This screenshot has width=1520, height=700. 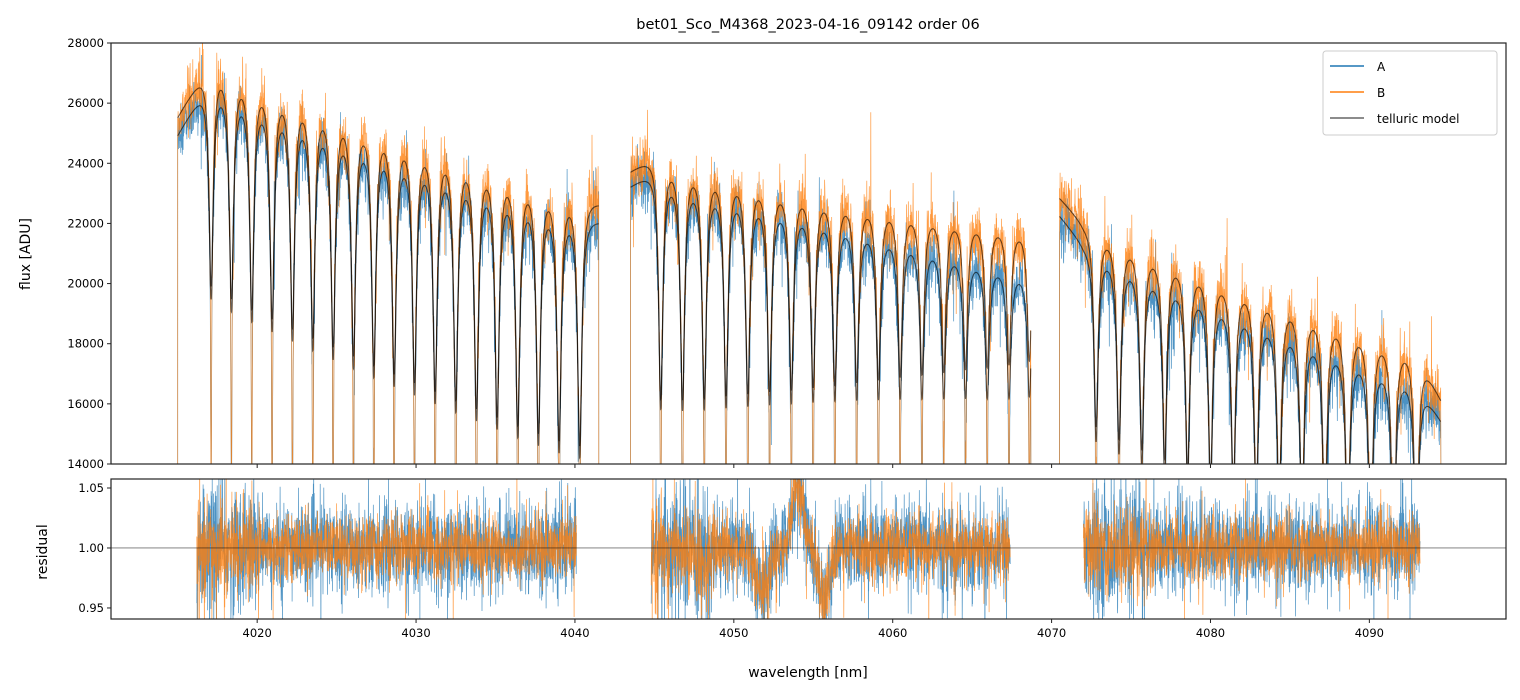 What do you see at coordinates (1381, 67) in the screenshot?
I see `legend-label-a: A` at bounding box center [1381, 67].